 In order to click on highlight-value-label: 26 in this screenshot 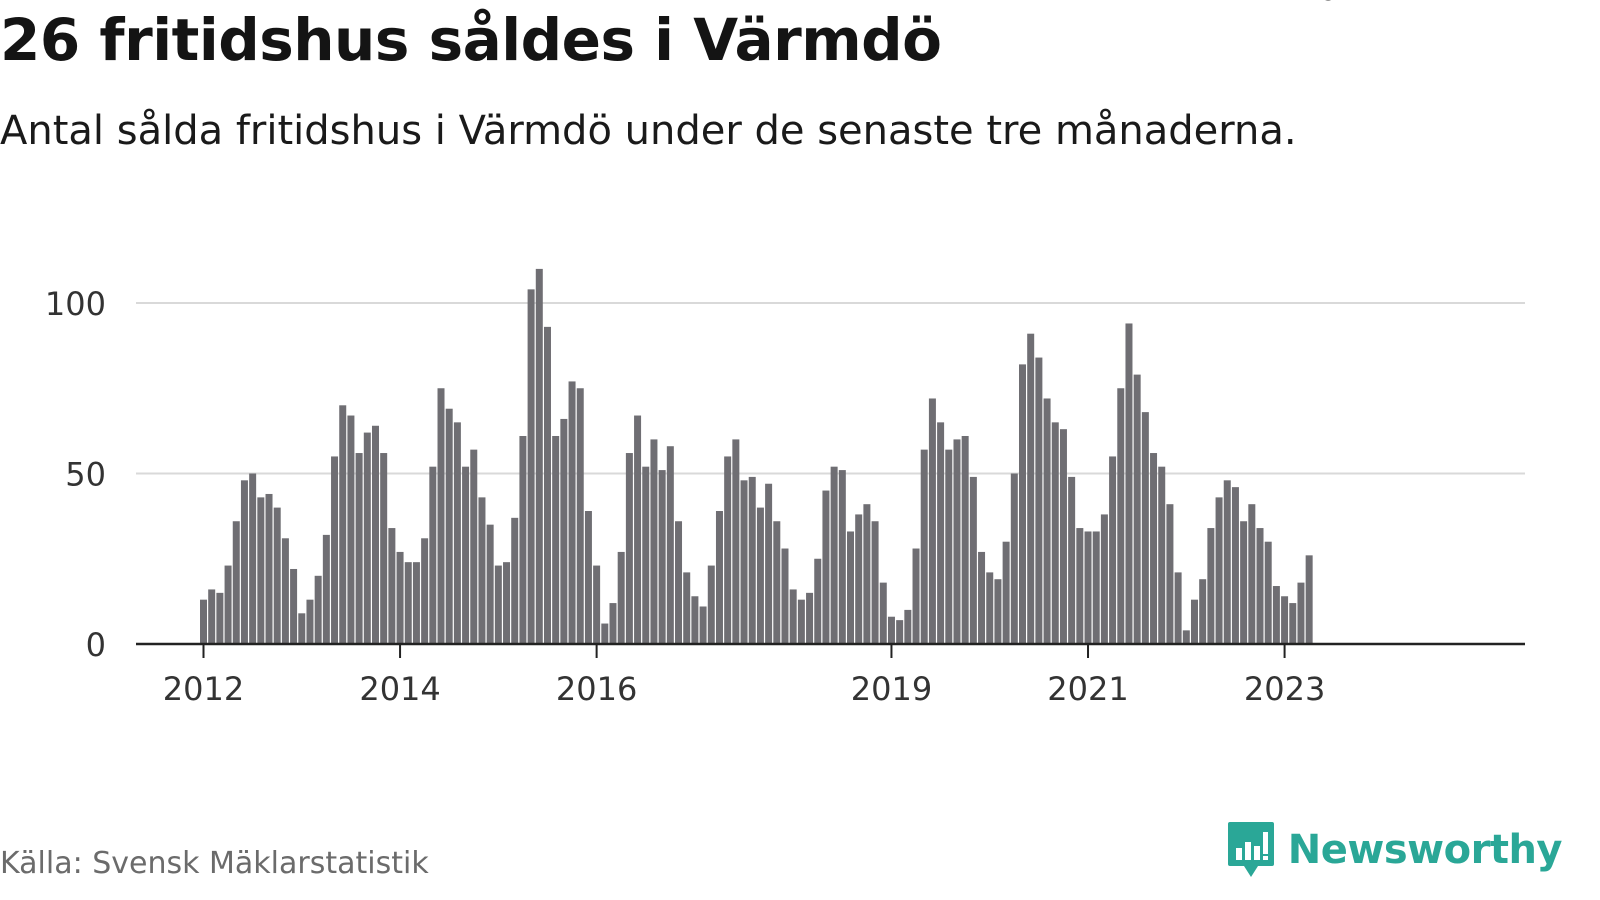, I will do `click(1317, 4)`.